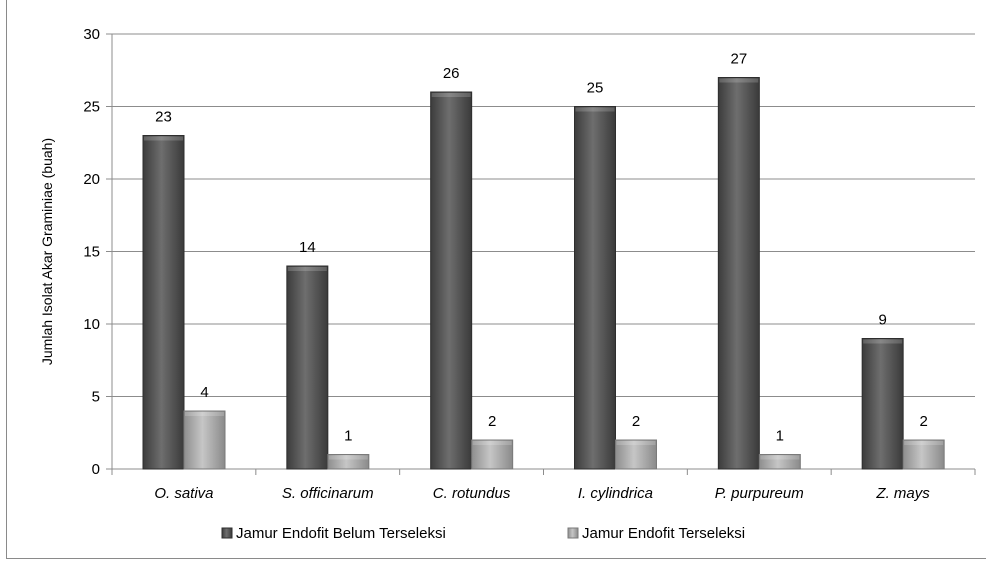 The width and height of the screenshot is (988, 561). What do you see at coordinates (492, 421) in the screenshot?
I see `data-label-1-2: 2` at bounding box center [492, 421].